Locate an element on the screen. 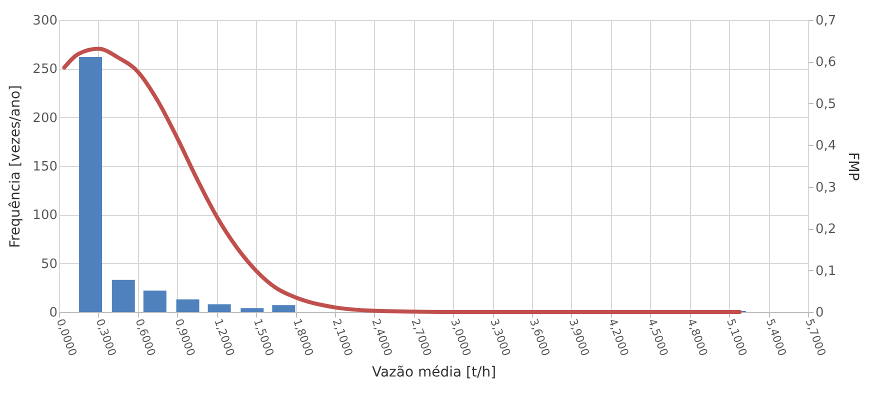 The width and height of the screenshot is (888, 403). y2-tick-label: 0,2 is located at coordinates (826, 230).